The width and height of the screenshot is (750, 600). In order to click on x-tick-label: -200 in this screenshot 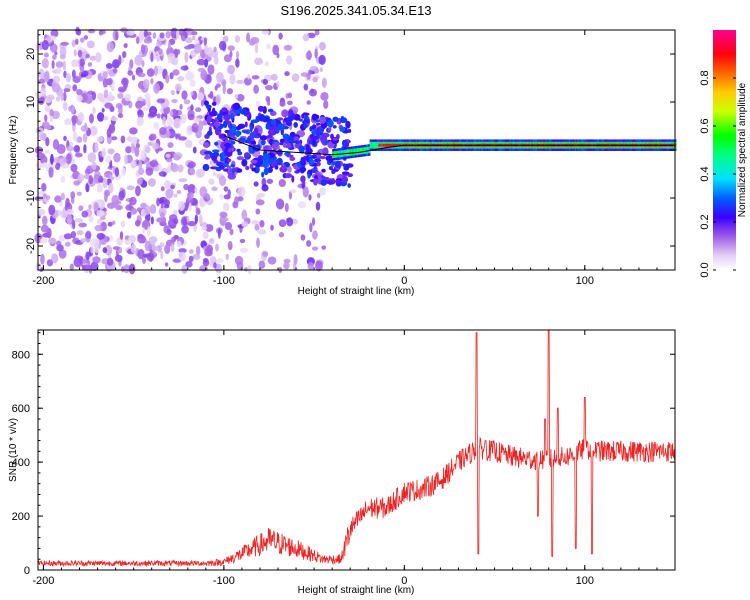, I will do `click(43, 581)`.